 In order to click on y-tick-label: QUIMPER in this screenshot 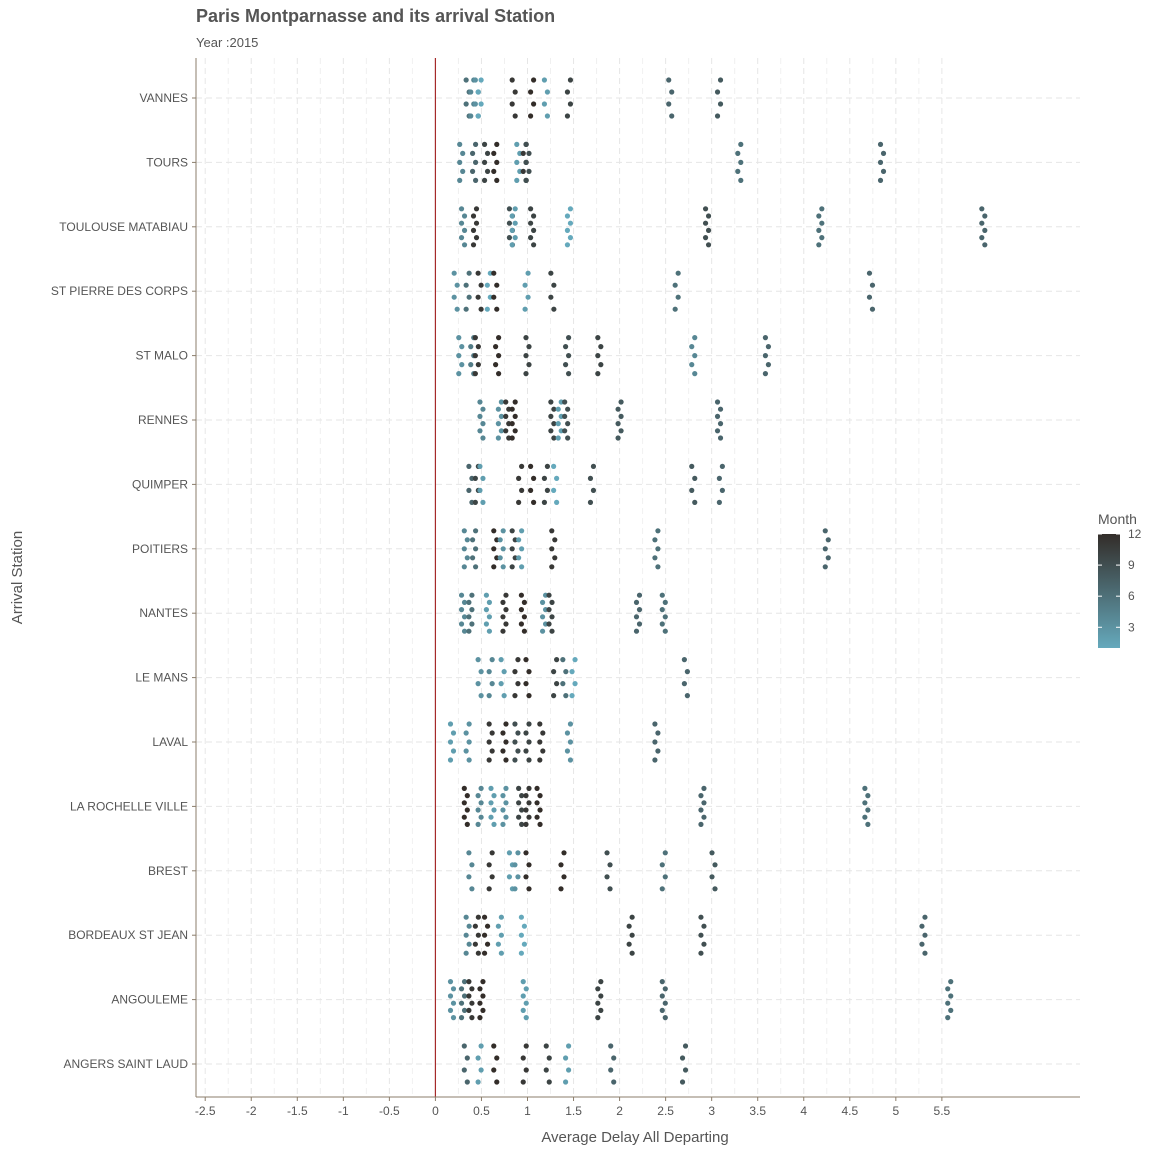, I will do `click(160, 484)`.